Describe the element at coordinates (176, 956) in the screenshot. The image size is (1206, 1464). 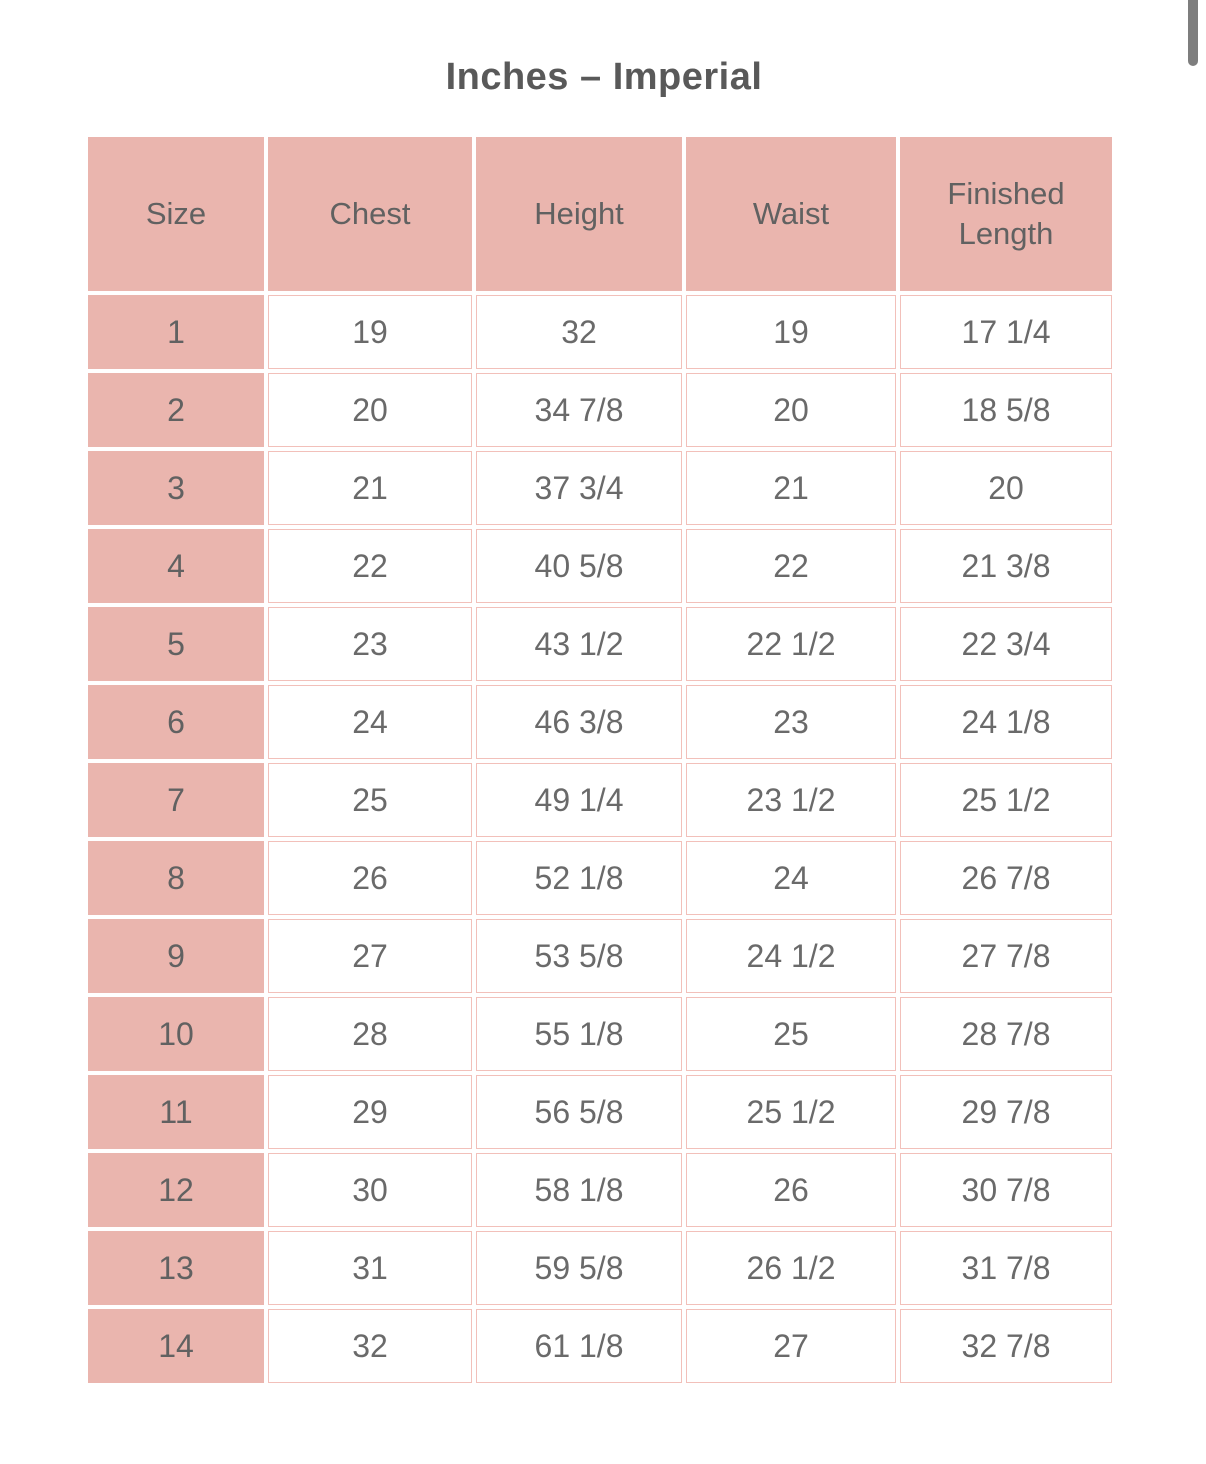
I see `size-cell: 9` at that location.